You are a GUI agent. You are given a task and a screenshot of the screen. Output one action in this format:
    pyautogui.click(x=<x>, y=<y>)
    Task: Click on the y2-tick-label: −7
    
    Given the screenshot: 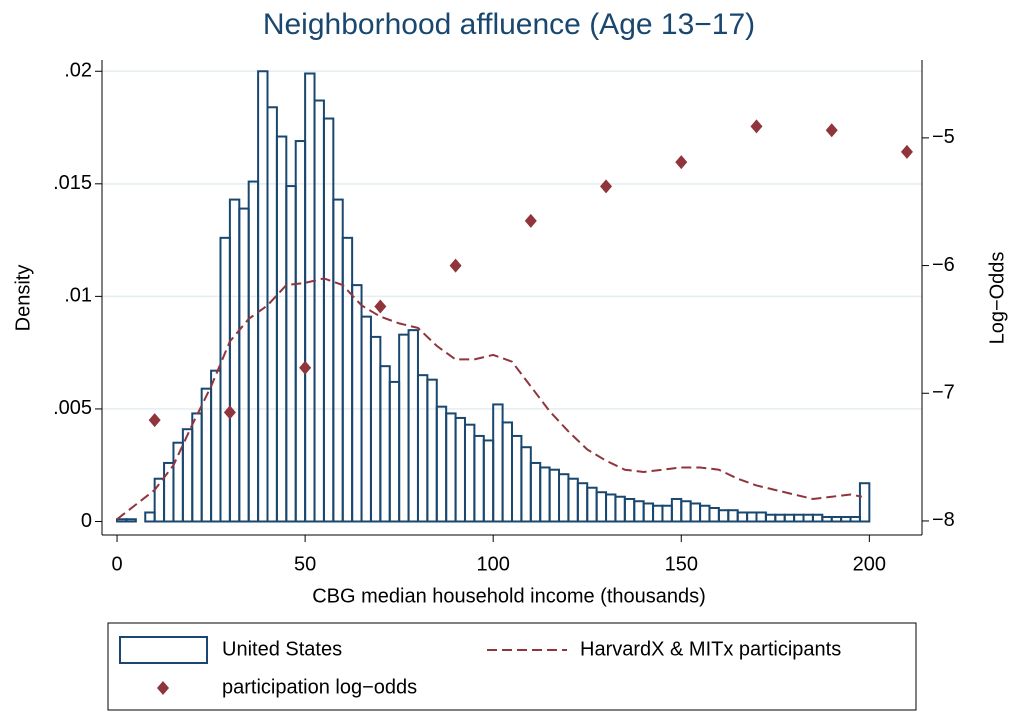 What is the action you would take?
    pyautogui.click(x=943, y=393)
    